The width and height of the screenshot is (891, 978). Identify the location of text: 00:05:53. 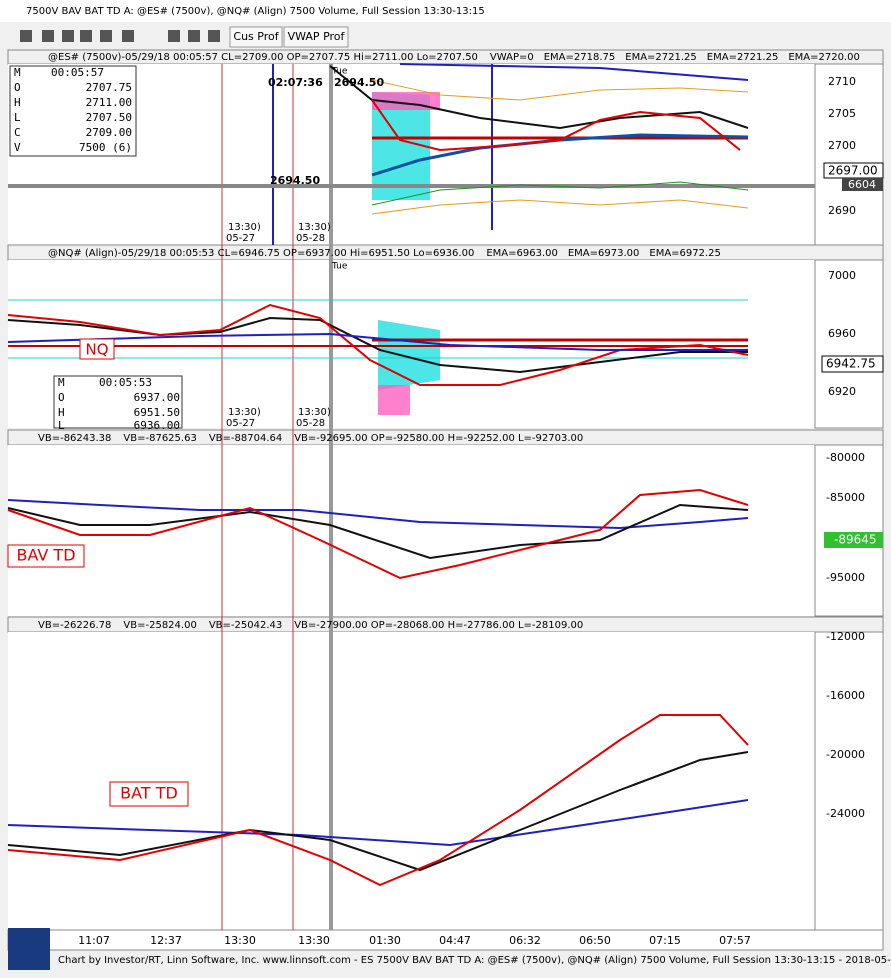
(125, 382).